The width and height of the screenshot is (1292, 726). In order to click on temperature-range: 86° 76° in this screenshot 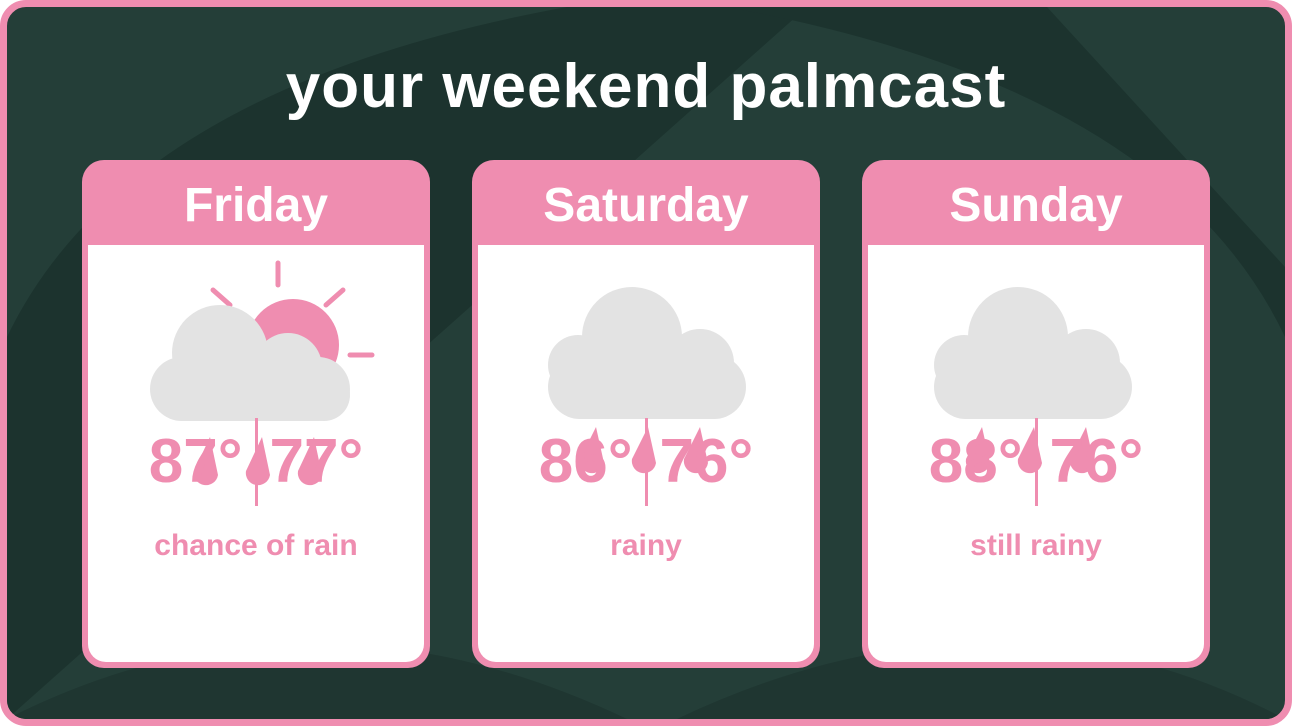, I will do `click(646, 462)`.